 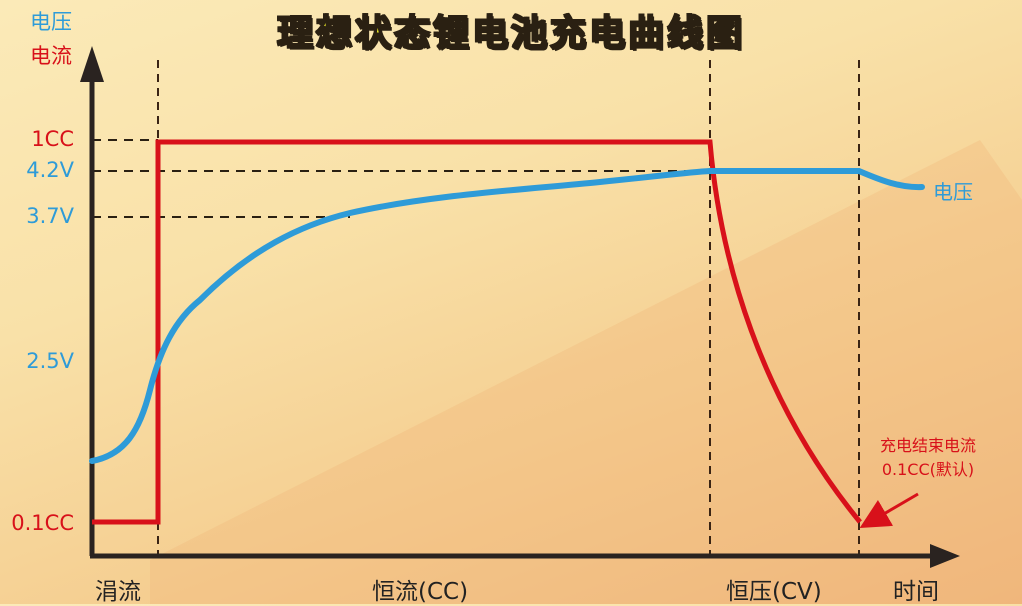 I want to click on phase-label-cv: 恒压(CV), so click(x=774, y=592).